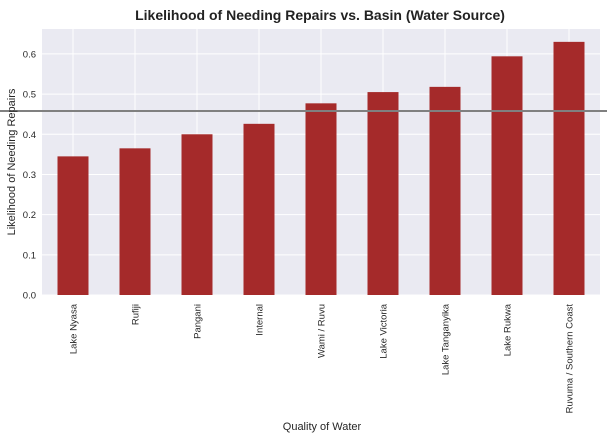  Describe the element at coordinates (29, 54) in the screenshot. I see `y-tick-label: 0.6` at that location.